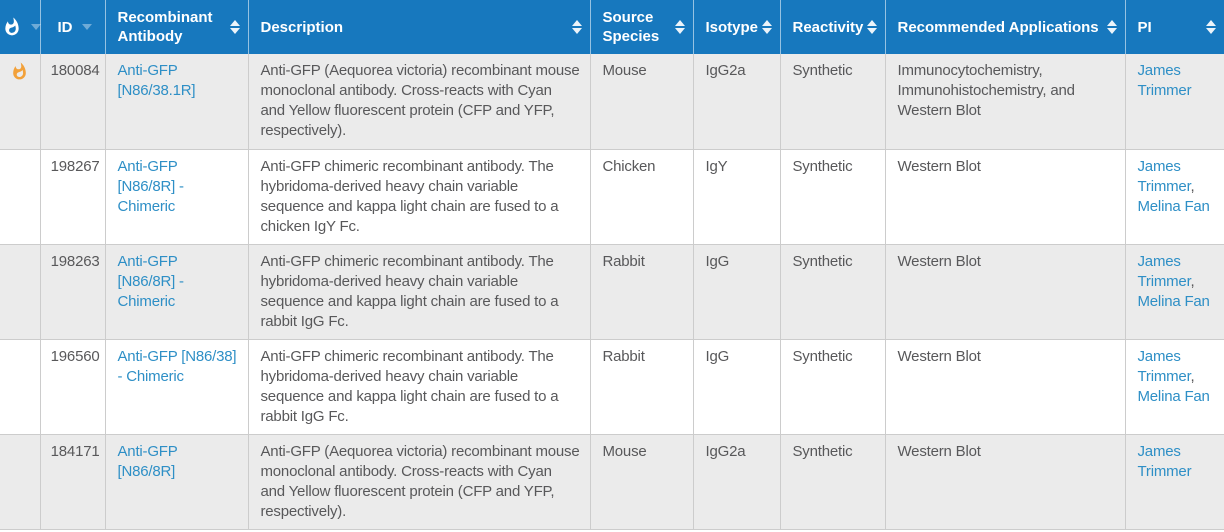  Describe the element at coordinates (419, 27) in the screenshot. I see `column-header-description: Description` at that location.